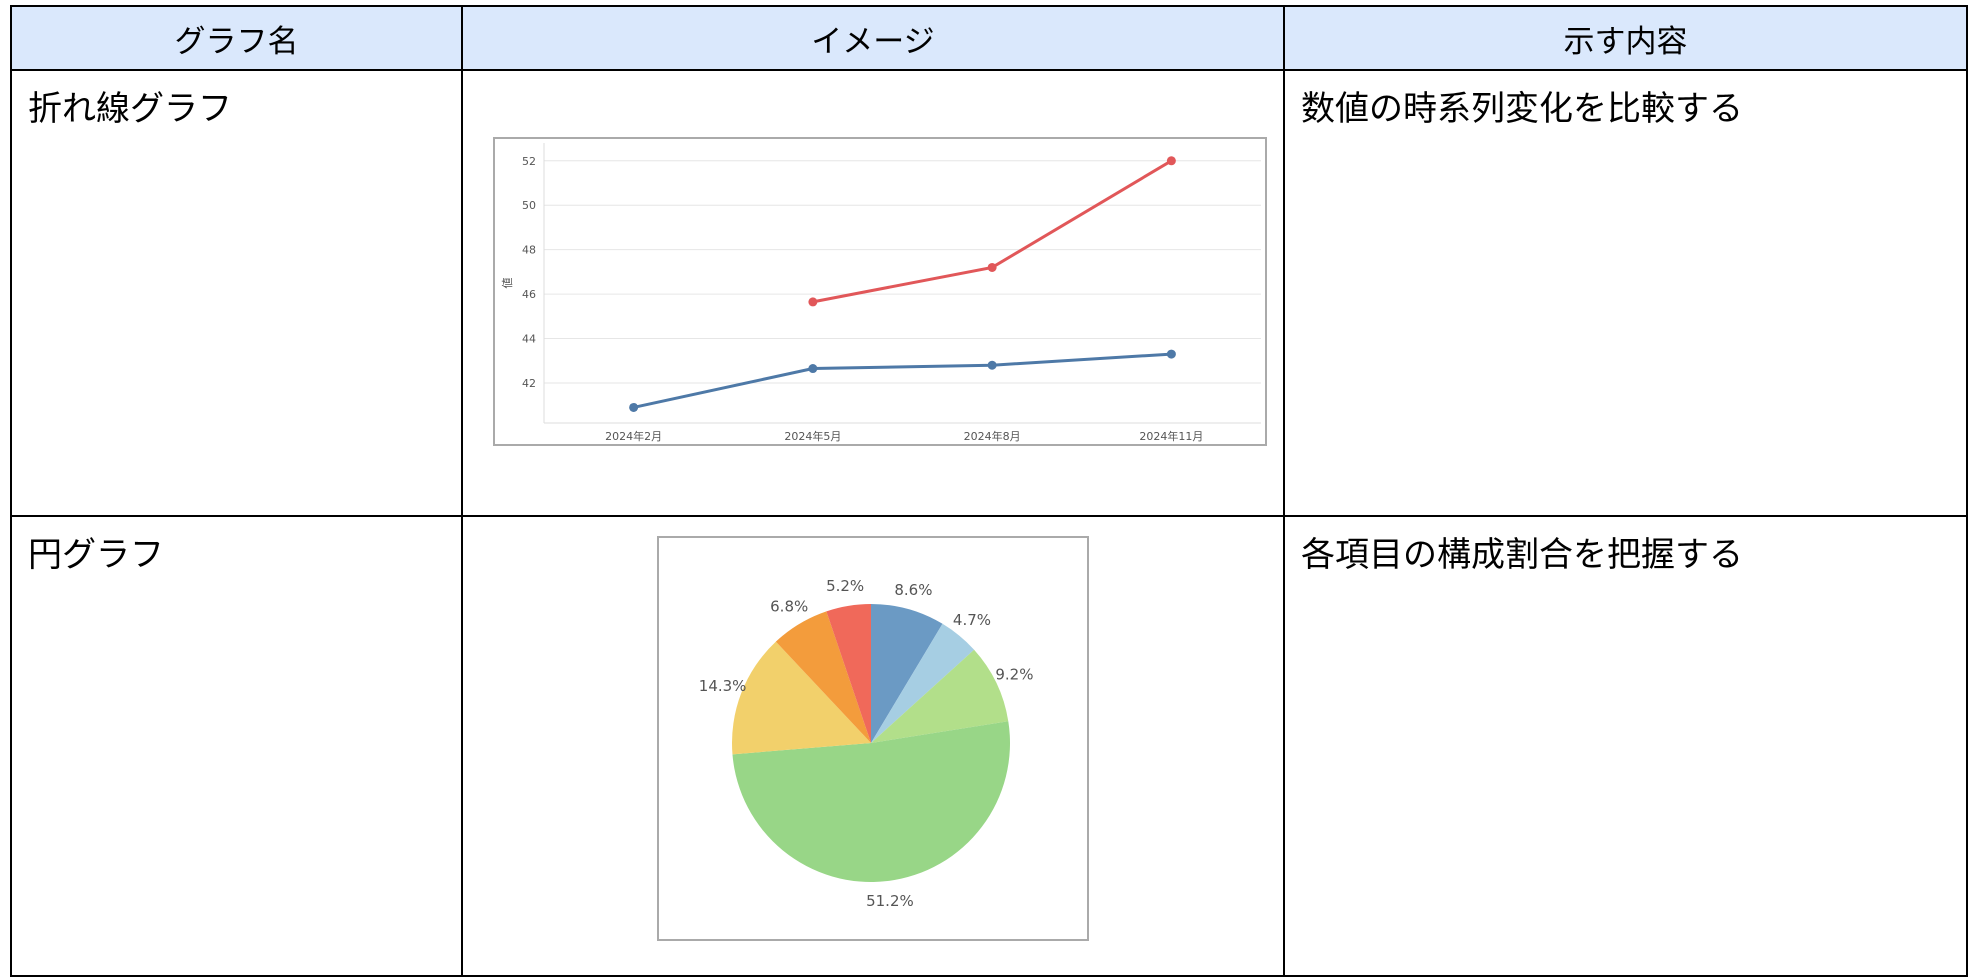 The width and height of the screenshot is (1968, 977). I want to click on pie-chart: 8.6% 4.7% 9.2% 51.2% 14.3% 6.8% 5.2%, so click(873, 738).